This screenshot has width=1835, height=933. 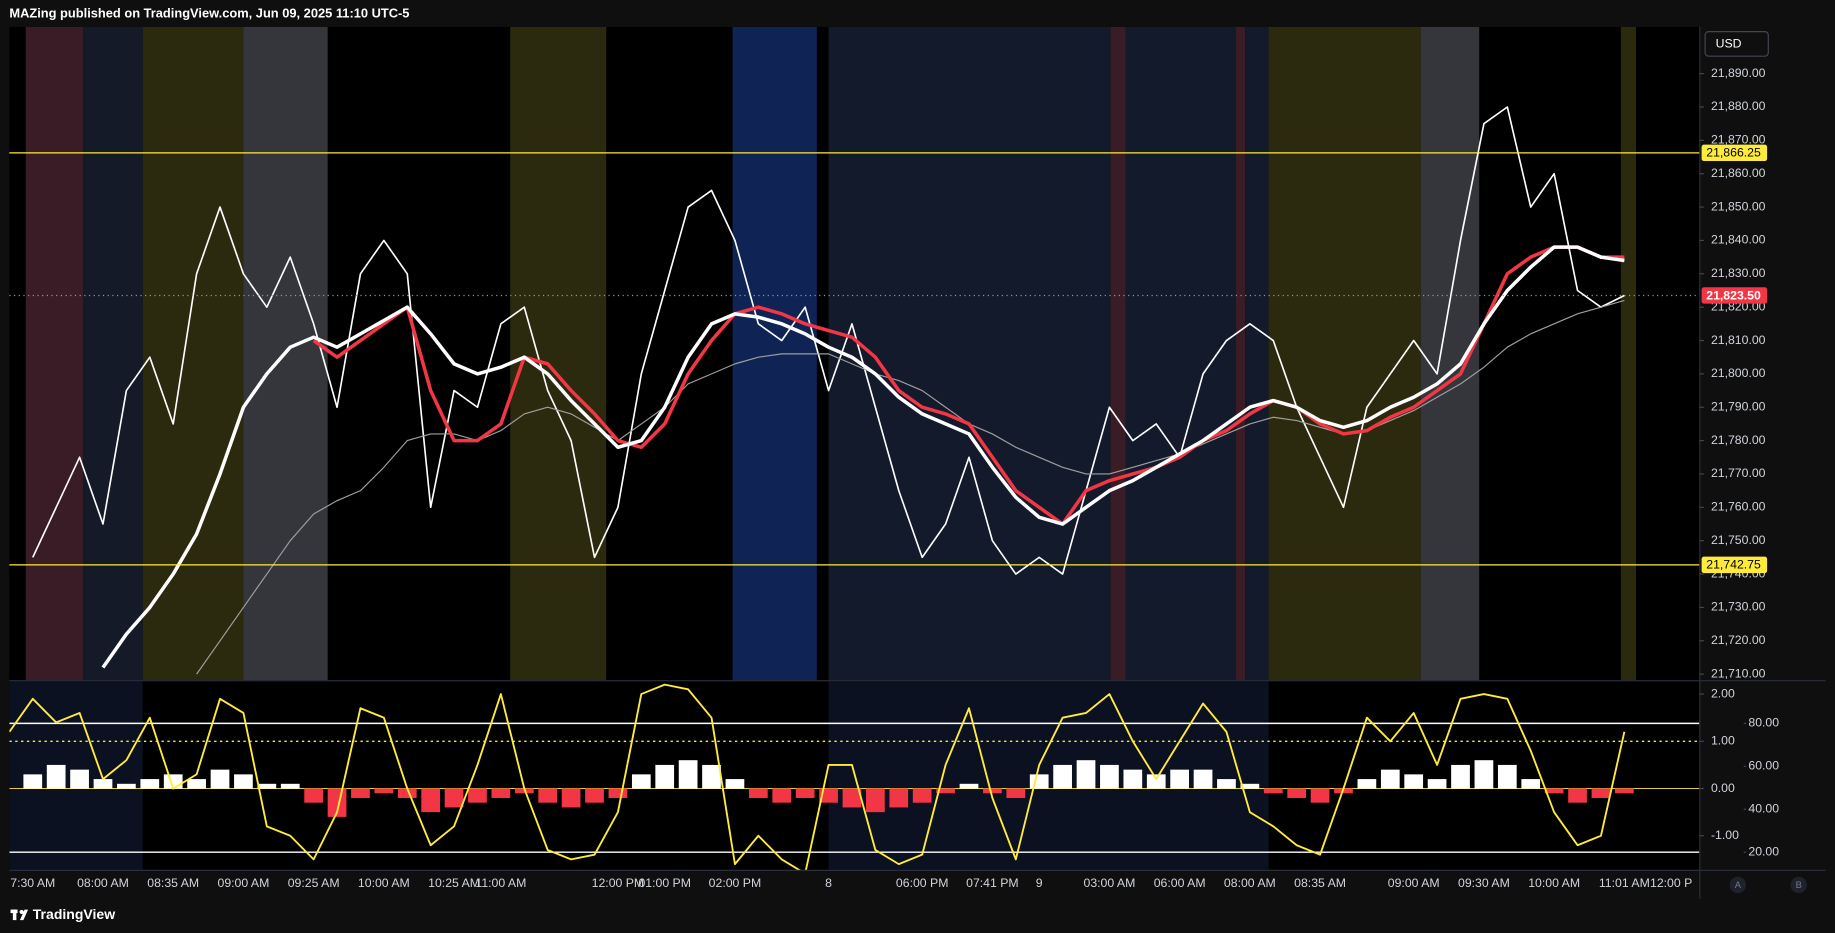 I want to click on y-tick-label: 0.00, so click(x=1723, y=788).